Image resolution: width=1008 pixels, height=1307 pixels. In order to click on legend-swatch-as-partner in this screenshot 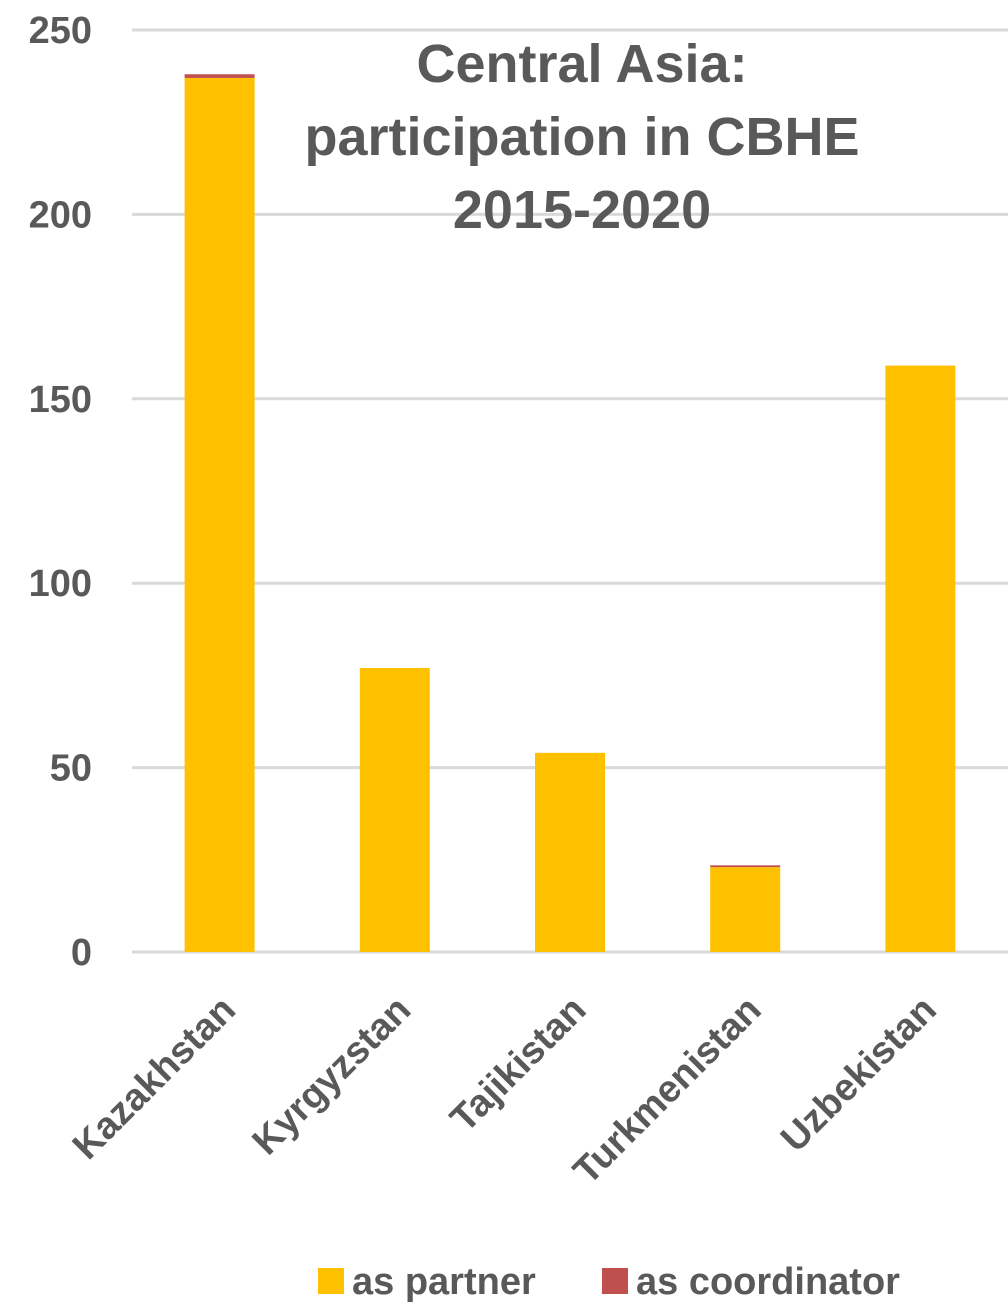, I will do `click(331, 1281)`.